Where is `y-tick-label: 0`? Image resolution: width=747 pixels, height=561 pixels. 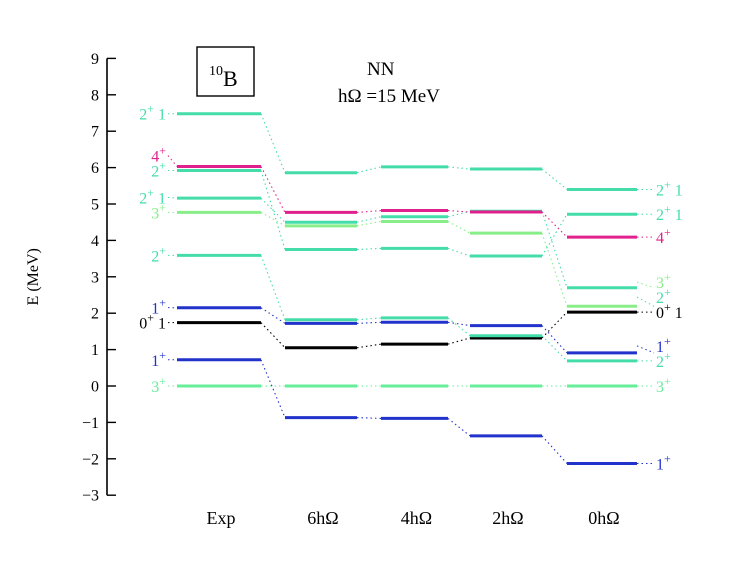 y-tick-label: 0 is located at coordinates (95, 387).